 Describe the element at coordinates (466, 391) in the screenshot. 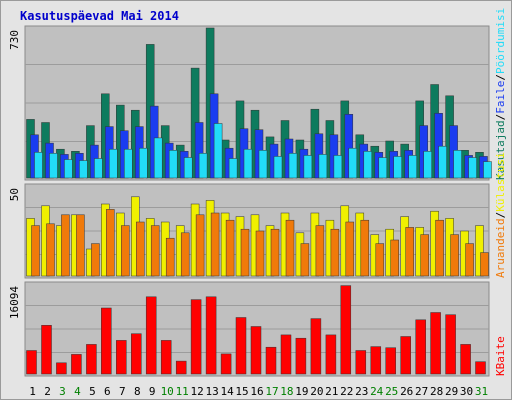

I see `x-tick-label-day-30: 30` at that location.